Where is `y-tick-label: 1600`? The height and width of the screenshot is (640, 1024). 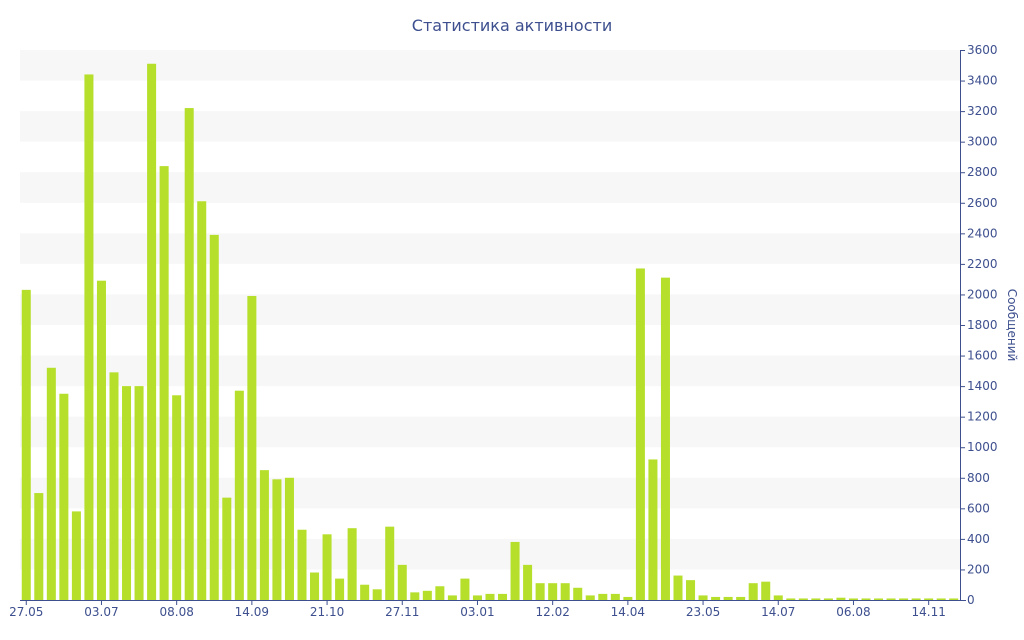 y-tick-label: 1600 is located at coordinates (982, 356).